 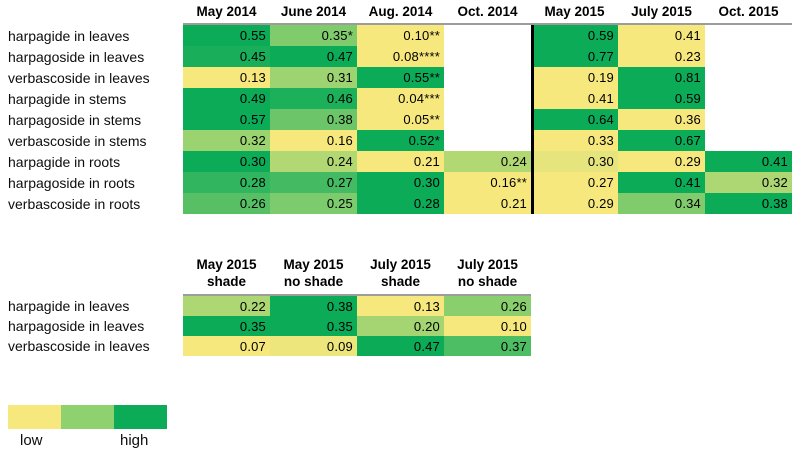 I want to click on heatmap-cell: 0.81, so click(x=661, y=77).